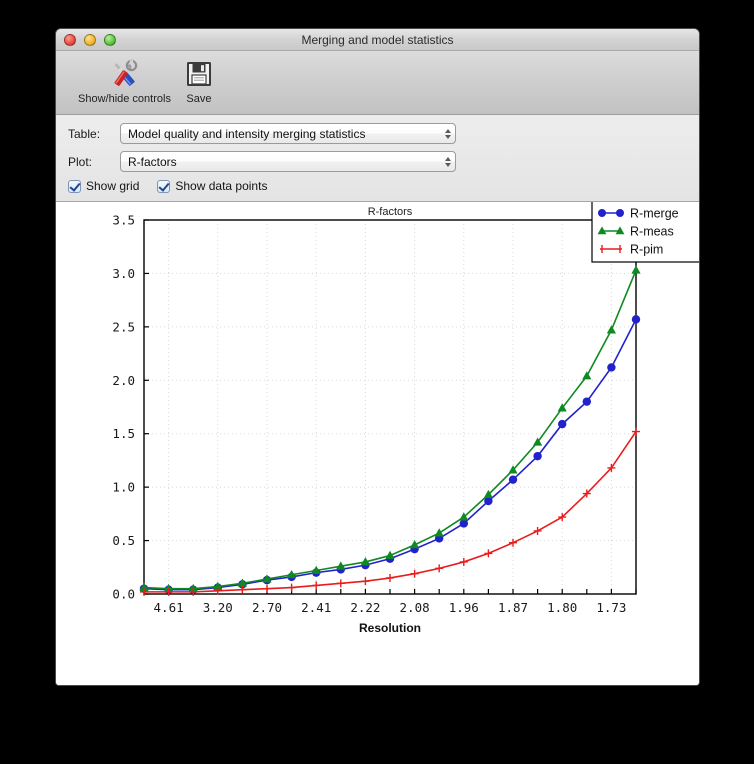 This screenshot has height=764, width=754. I want to click on chevron-updown-icon, so click(448, 133).